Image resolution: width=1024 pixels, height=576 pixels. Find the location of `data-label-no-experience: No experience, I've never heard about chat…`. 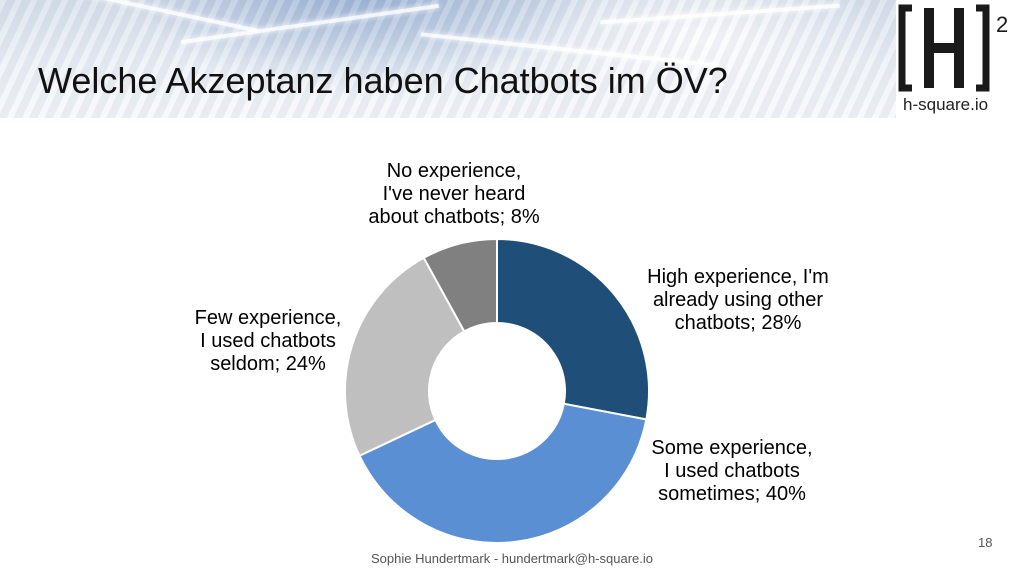

data-label-no-experience: No experience, I've never heard about chat… is located at coordinates (453, 194).